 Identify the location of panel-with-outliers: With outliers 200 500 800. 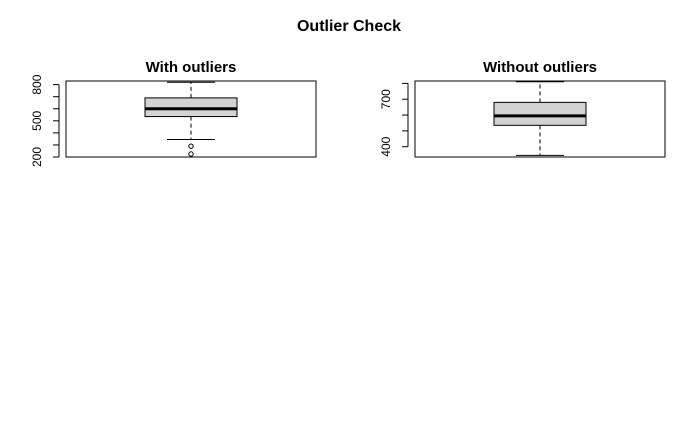
(173, 113).